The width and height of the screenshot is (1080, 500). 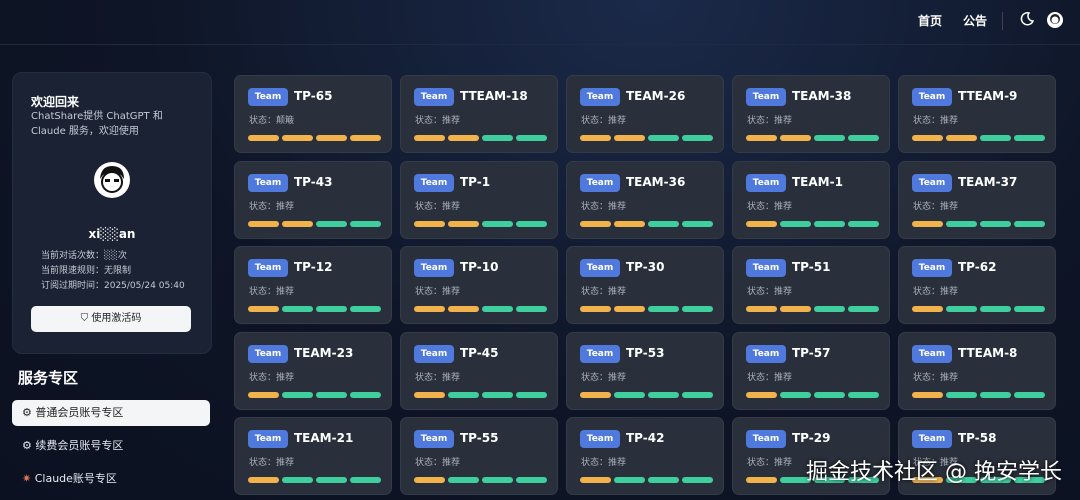 What do you see at coordinates (1055, 20) in the screenshot?
I see `user-avatar` at bounding box center [1055, 20].